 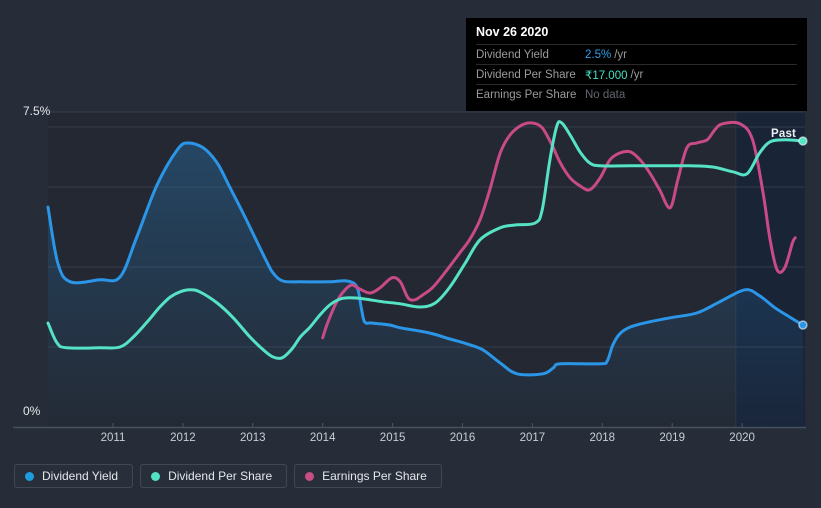 I want to click on x-axis-label-2014: 2014, so click(x=322, y=438).